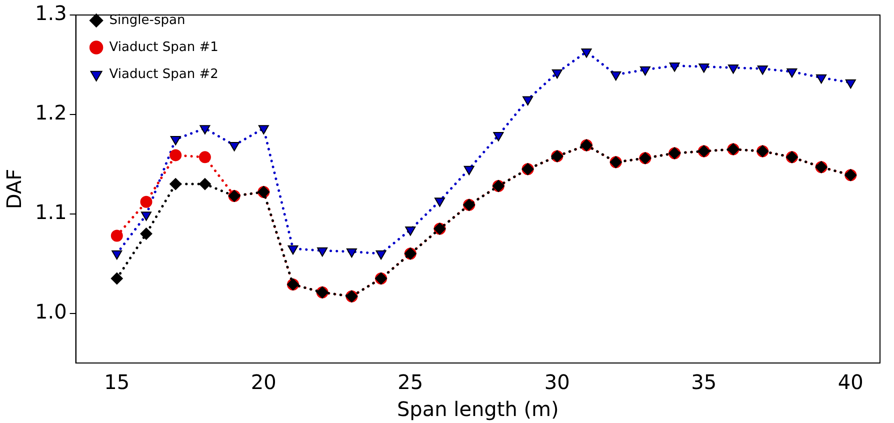  What do you see at coordinates (14, 189) in the screenshot?
I see `y-axis-title: DAF` at bounding box center [14, 189].